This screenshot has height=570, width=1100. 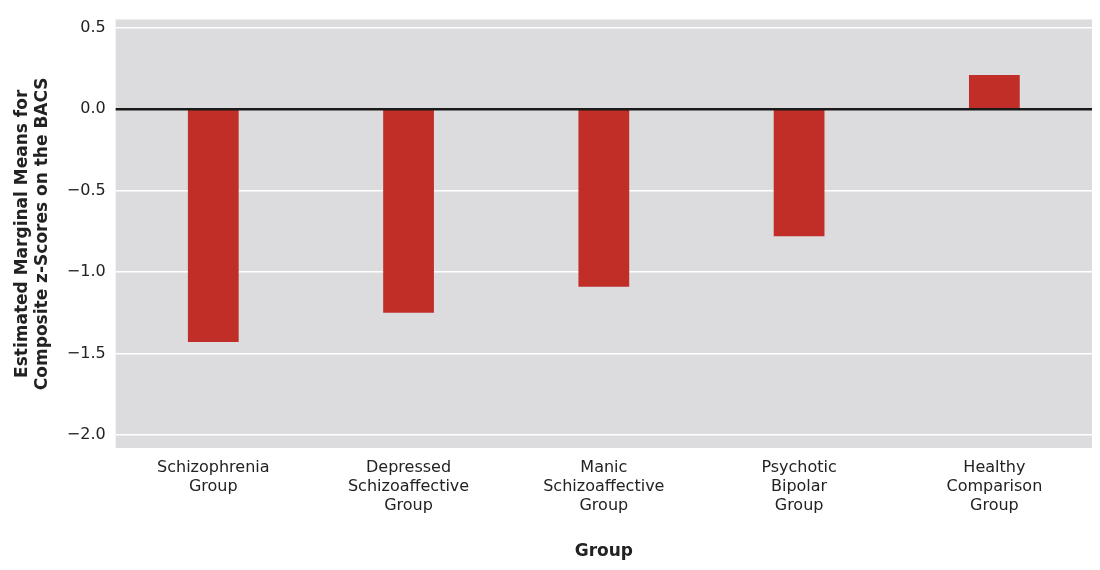 I want to click on y-tick-label: 0.5, so click(x=93, y=26).